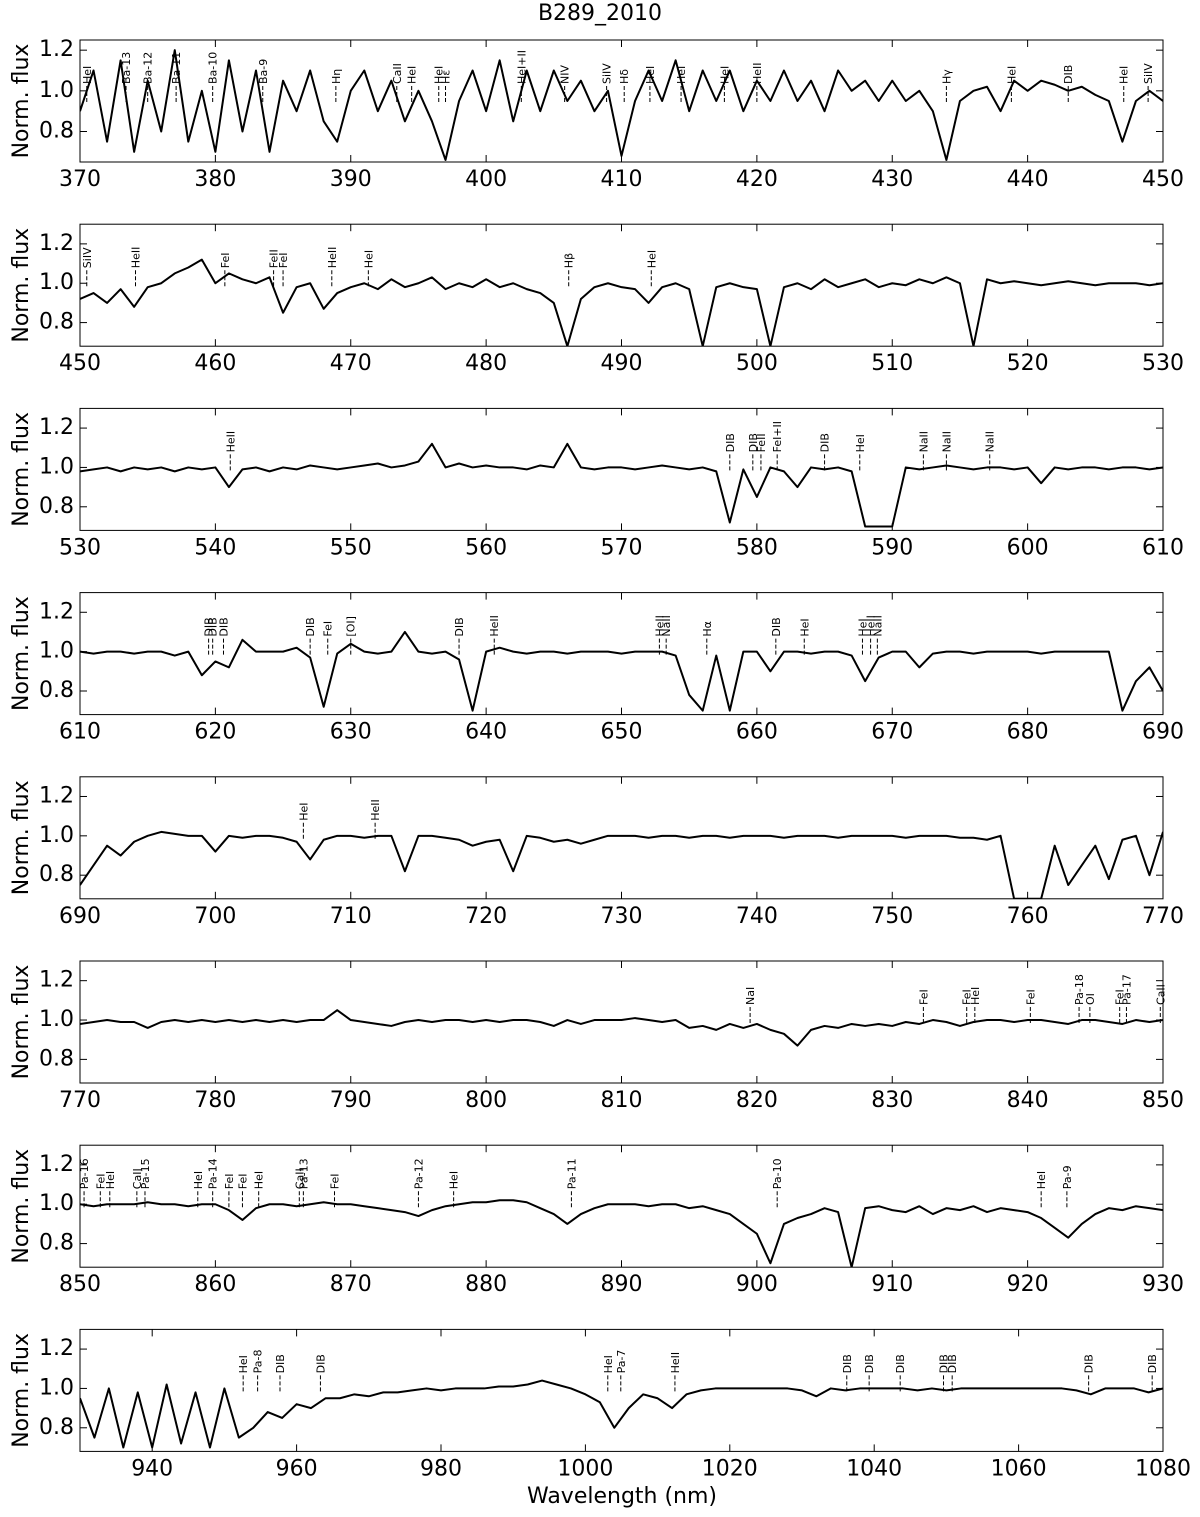 The height and width of the screenshot is (1517, 1200). What do you see at coordinates (1126, 989) in the screenshot?
I see `line-label: Pa-17` at bounding box center [1126, 989].